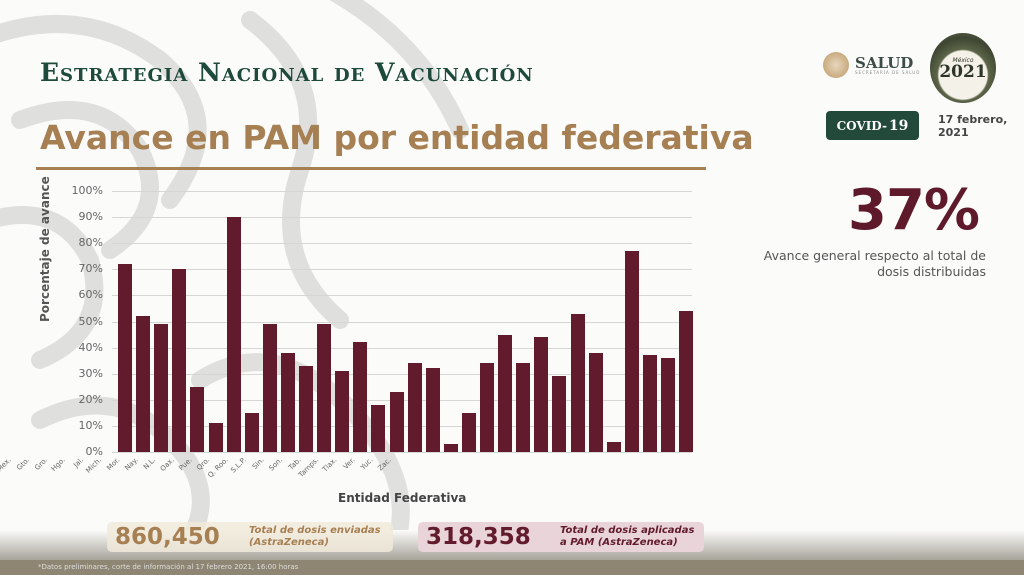 The height and width of the screenshot is (575, 1024). What do you see at coordinates (559, 414) in the screenshot?
I see `bar-sin` at bounding box center [559, 414].